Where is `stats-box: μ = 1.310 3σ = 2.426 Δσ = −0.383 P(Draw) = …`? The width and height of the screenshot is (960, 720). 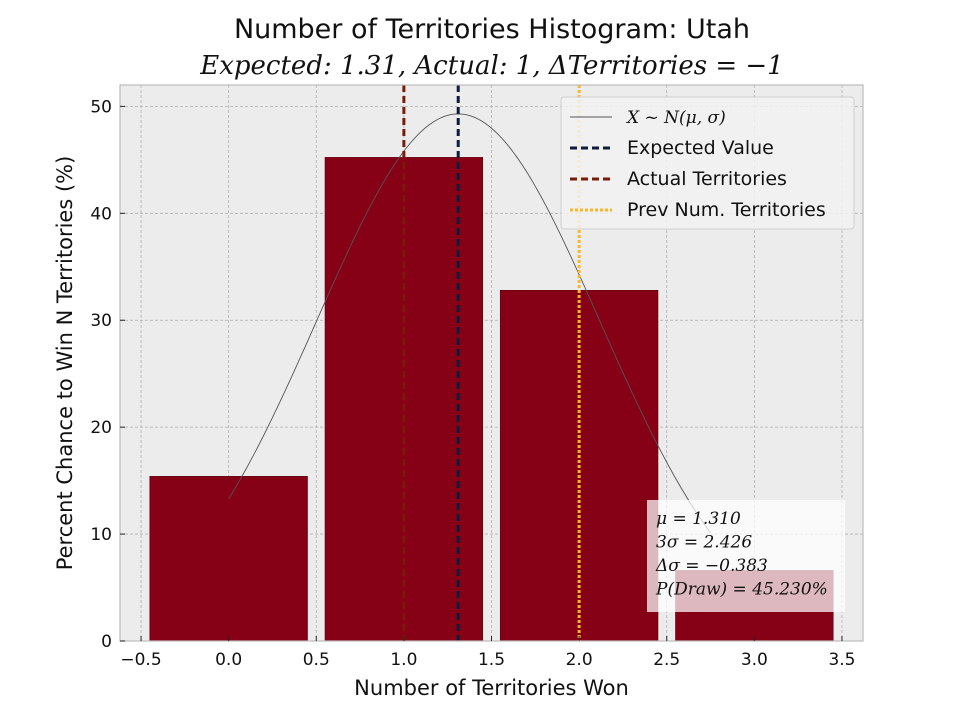
stats-box: μ = 1.310 3σ = 2.426 Δσ = −0.383 P(Draw) = … is located at coordinates (746, 556).